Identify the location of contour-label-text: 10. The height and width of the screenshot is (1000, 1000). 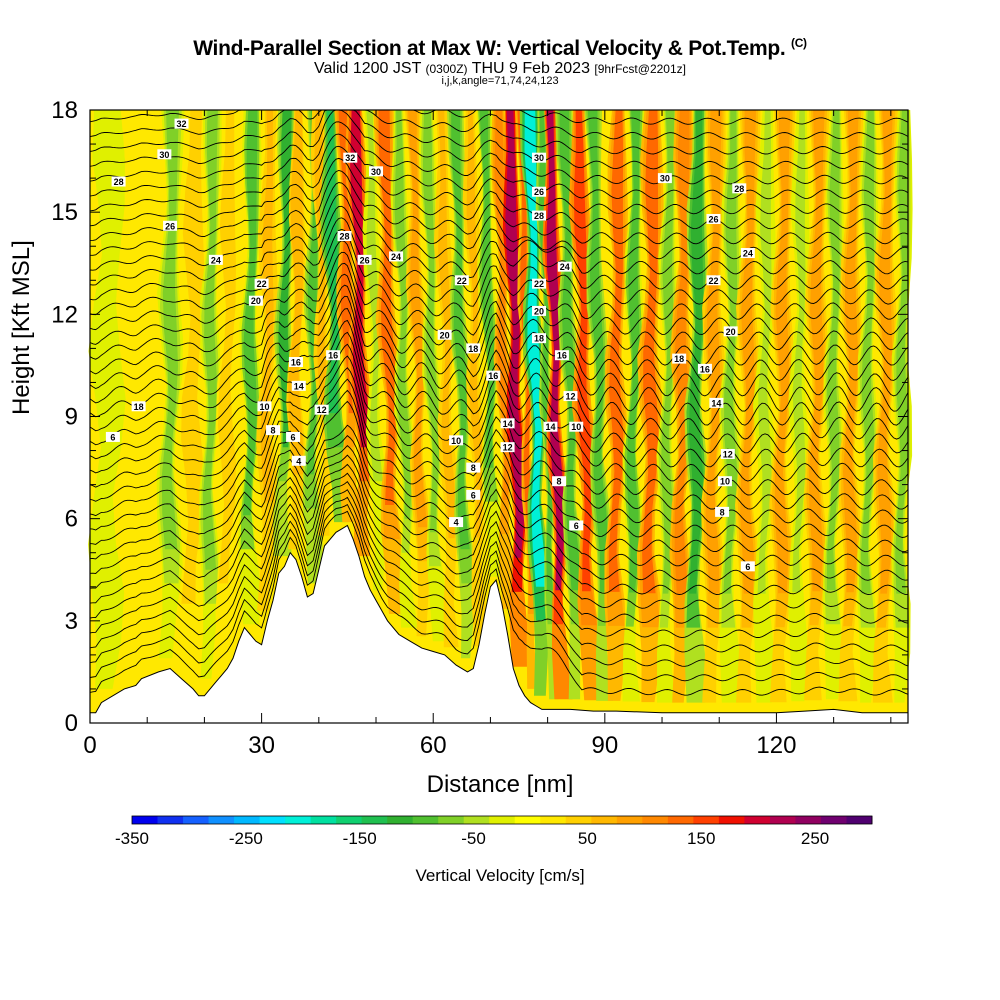
(576, 427).